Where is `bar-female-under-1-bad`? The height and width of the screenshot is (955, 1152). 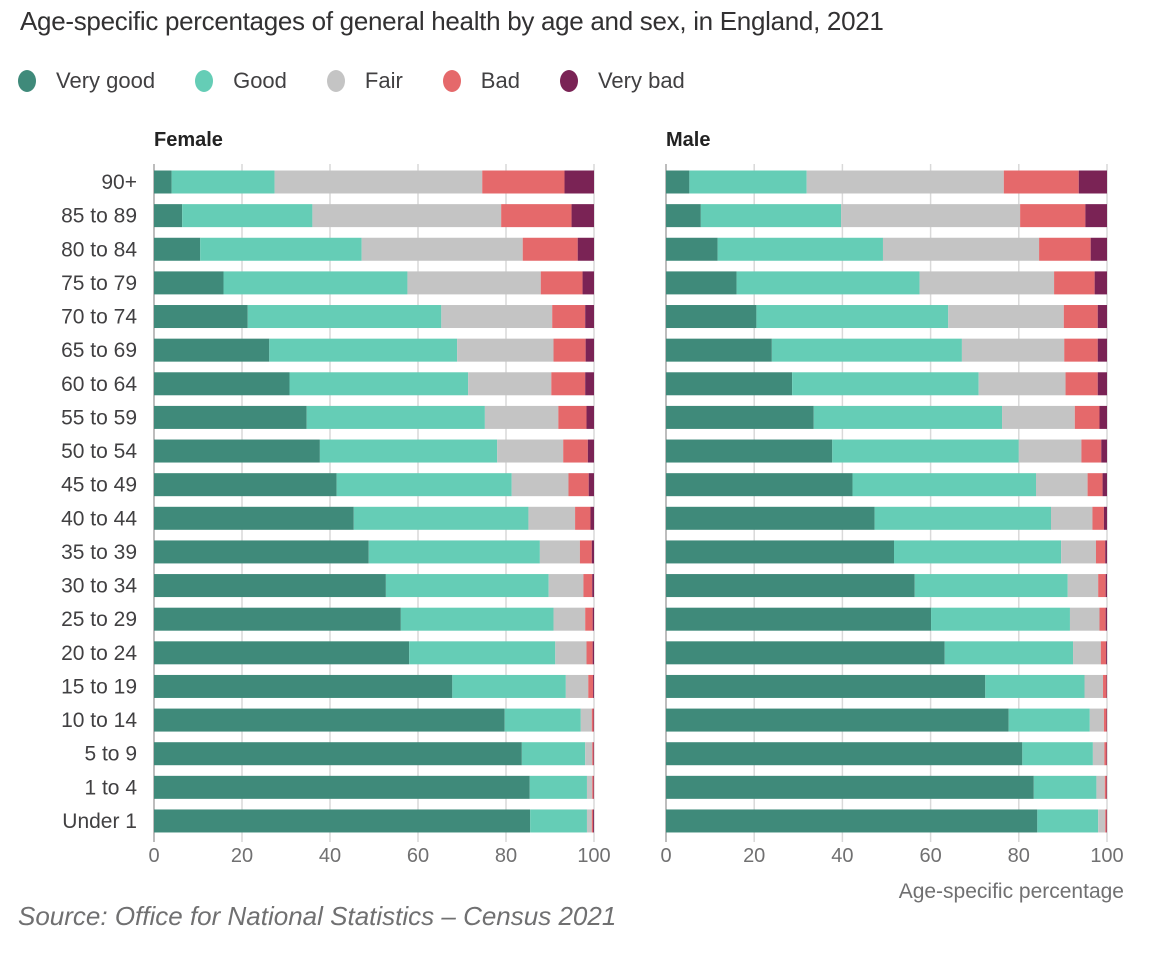
bar-female-under-1-bad is located at coordinates (592, 821).